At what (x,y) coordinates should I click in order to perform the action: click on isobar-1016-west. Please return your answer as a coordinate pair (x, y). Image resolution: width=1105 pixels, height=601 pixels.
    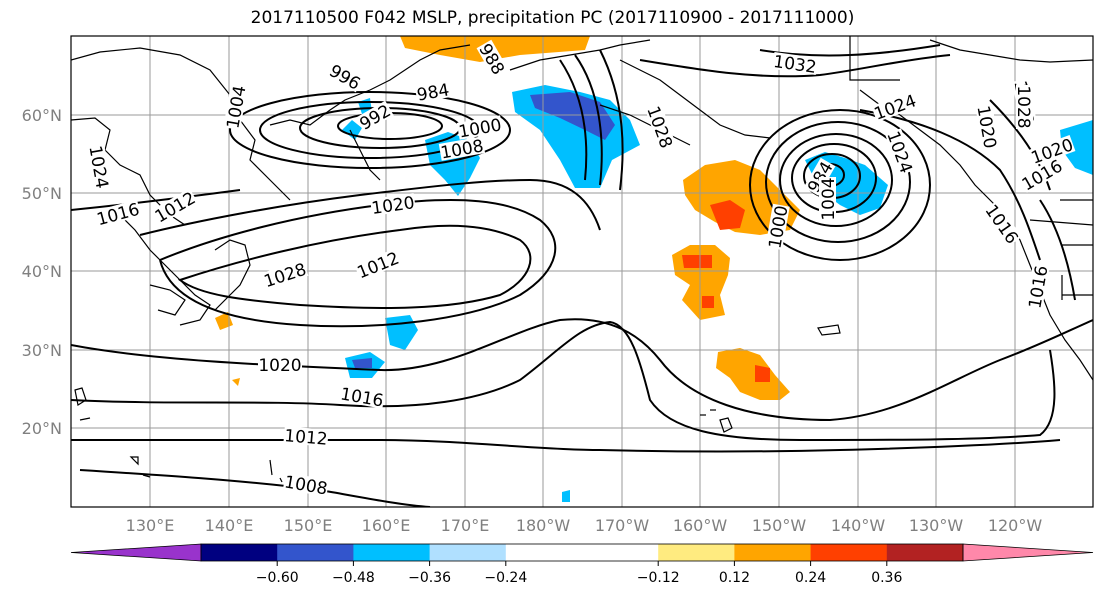
    Looking at the image, I should click on (156, 200).